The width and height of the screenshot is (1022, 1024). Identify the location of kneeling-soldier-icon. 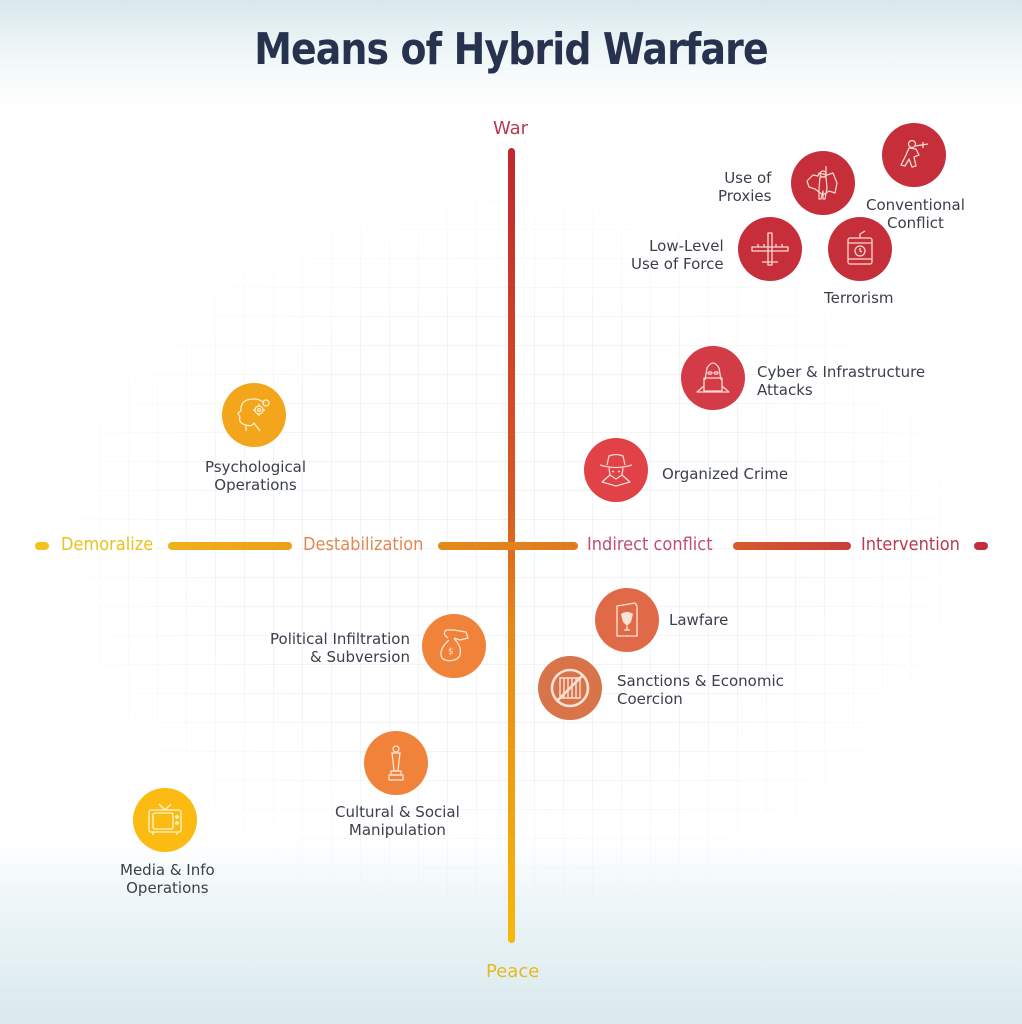
(914, 153).